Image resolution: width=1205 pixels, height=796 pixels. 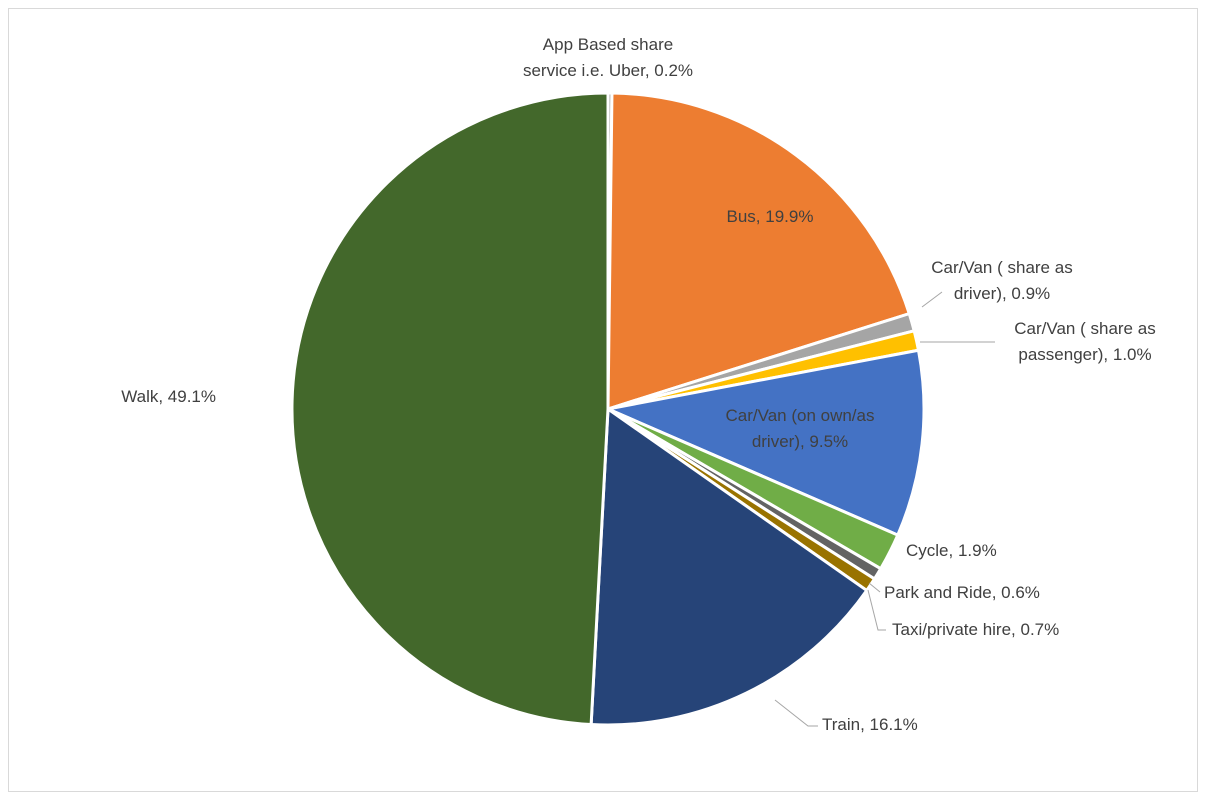 What do you see at coordinates (870, 724) in the screenshot?
I see `data-label: Train, 16.1%` at bounding box center [870, 724].